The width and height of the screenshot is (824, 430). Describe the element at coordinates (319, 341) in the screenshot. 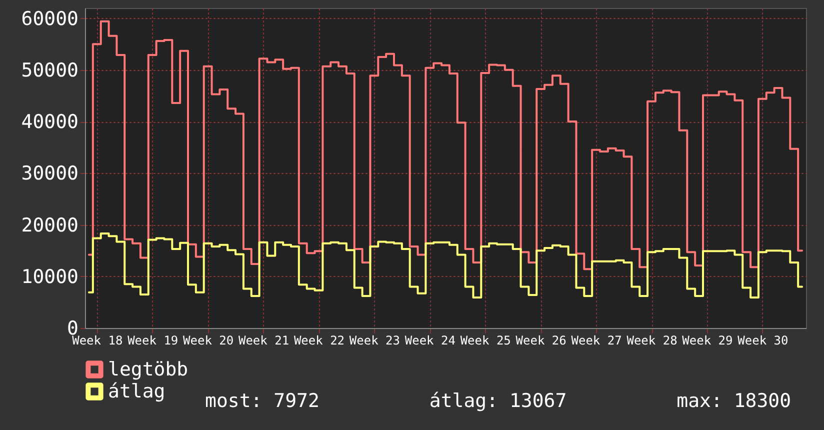

I see `x-tick-label: Week 22` at that location.